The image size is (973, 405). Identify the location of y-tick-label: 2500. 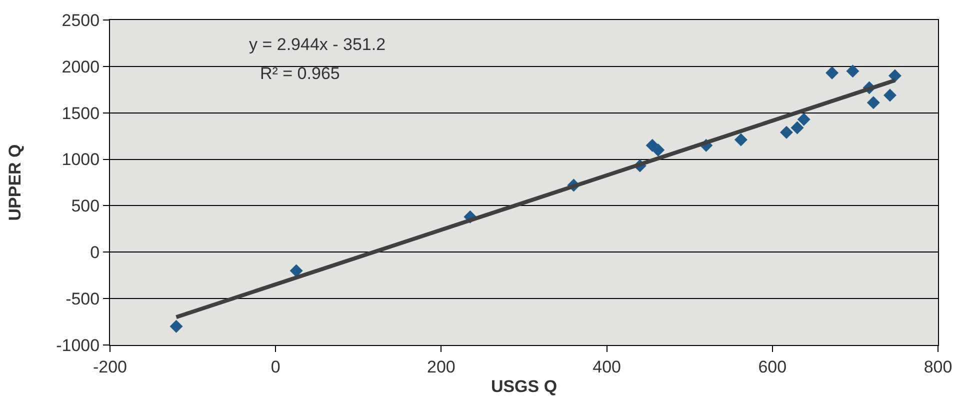
(81, 20).